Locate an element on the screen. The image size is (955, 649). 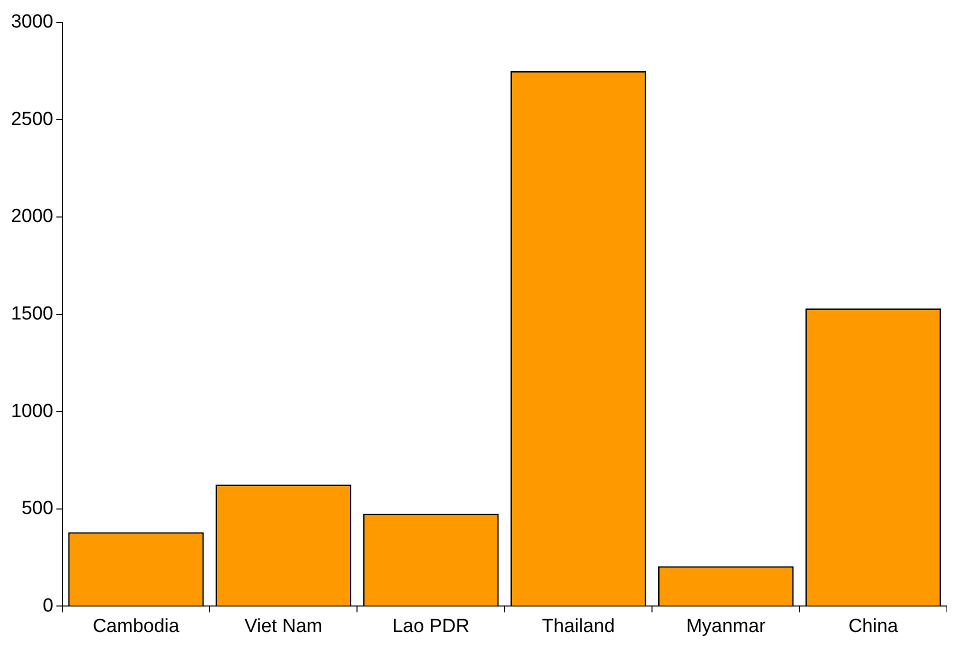
y-tick-label: 3000 is located at coordinates (32, 22).